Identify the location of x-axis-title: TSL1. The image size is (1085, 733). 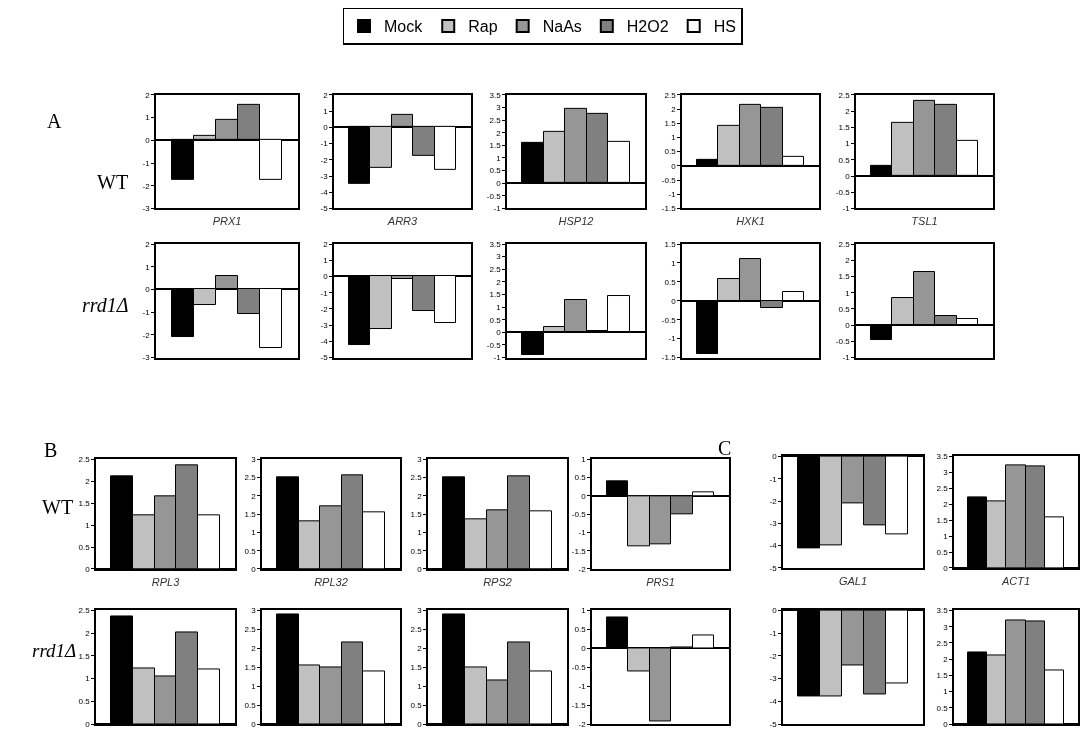
(924, 221).